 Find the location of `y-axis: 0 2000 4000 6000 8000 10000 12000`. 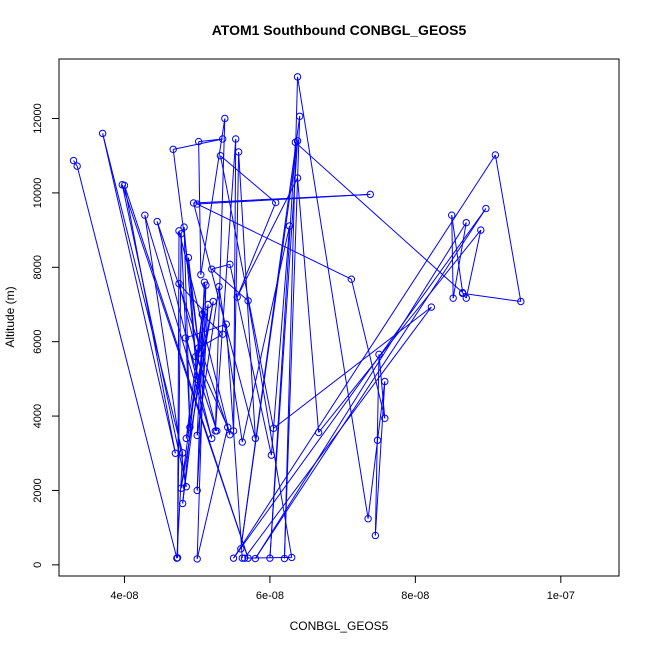

y-axis: 0 2000 4000 6000 8000 10000 12000 is located at coordinates (45, 335).